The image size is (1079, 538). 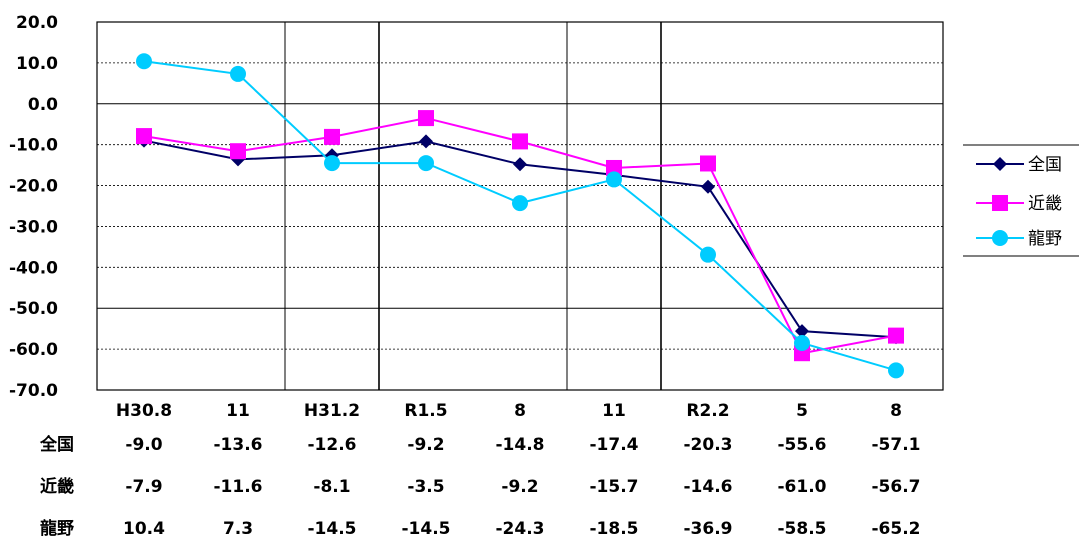 I want to click on legend-label: 近畿, so click(x=1045, y=204).